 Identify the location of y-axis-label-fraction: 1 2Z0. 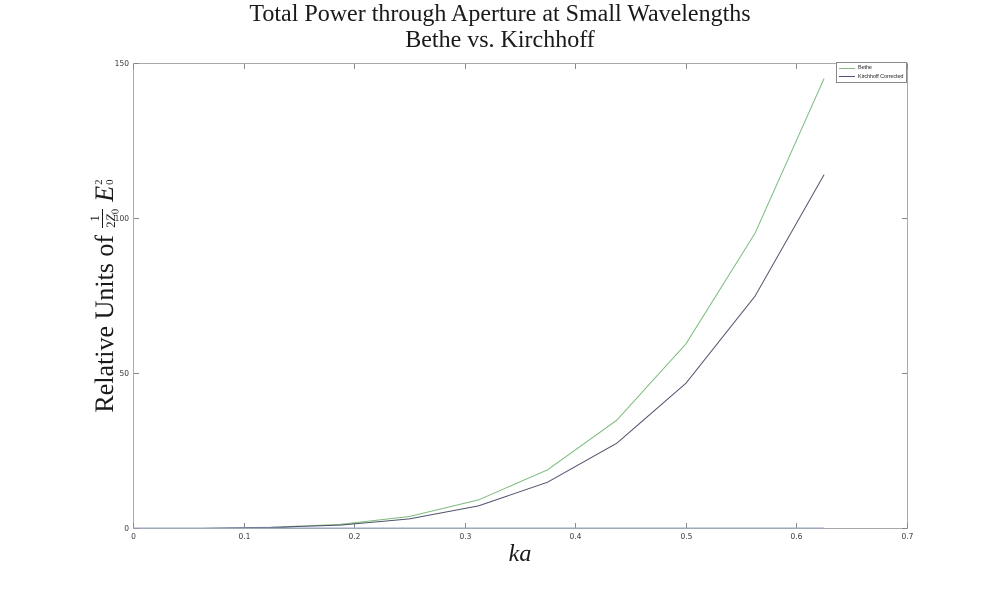
(104, 218).